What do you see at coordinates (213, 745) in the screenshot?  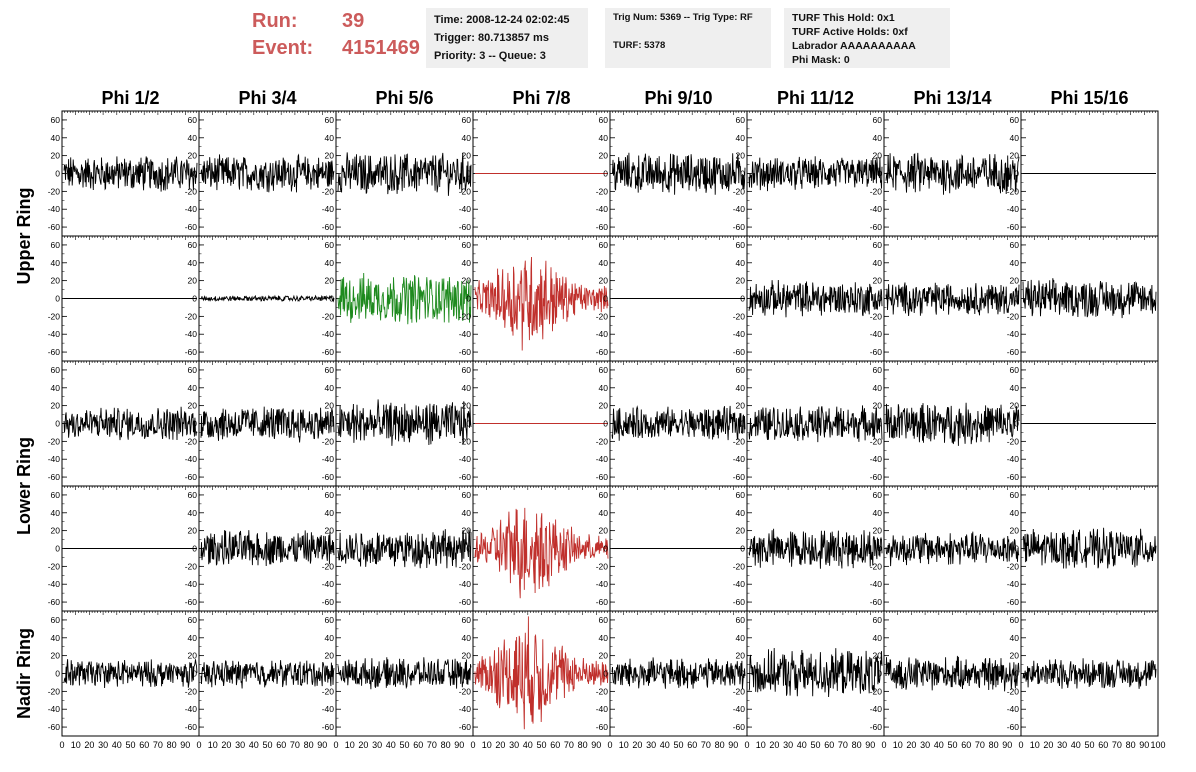 I see `x-tick-label: 10` at bounding box center [213, 745].